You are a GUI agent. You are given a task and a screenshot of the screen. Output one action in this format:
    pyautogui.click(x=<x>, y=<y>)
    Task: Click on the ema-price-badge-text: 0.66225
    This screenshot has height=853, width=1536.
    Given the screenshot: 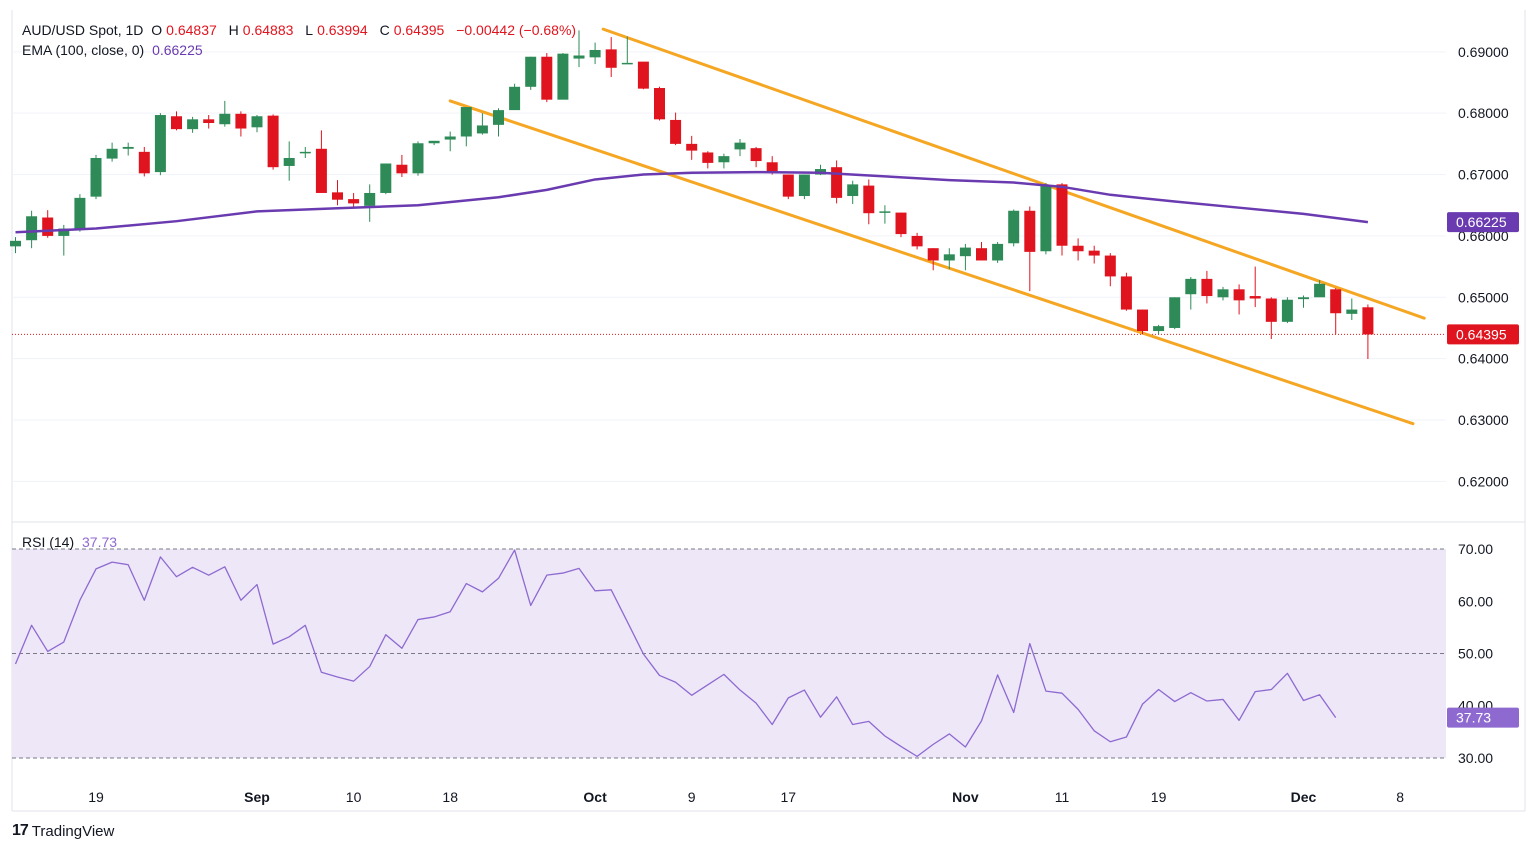 What is the action you would take?
    pyautogui.click(x=1481, y=222)
    